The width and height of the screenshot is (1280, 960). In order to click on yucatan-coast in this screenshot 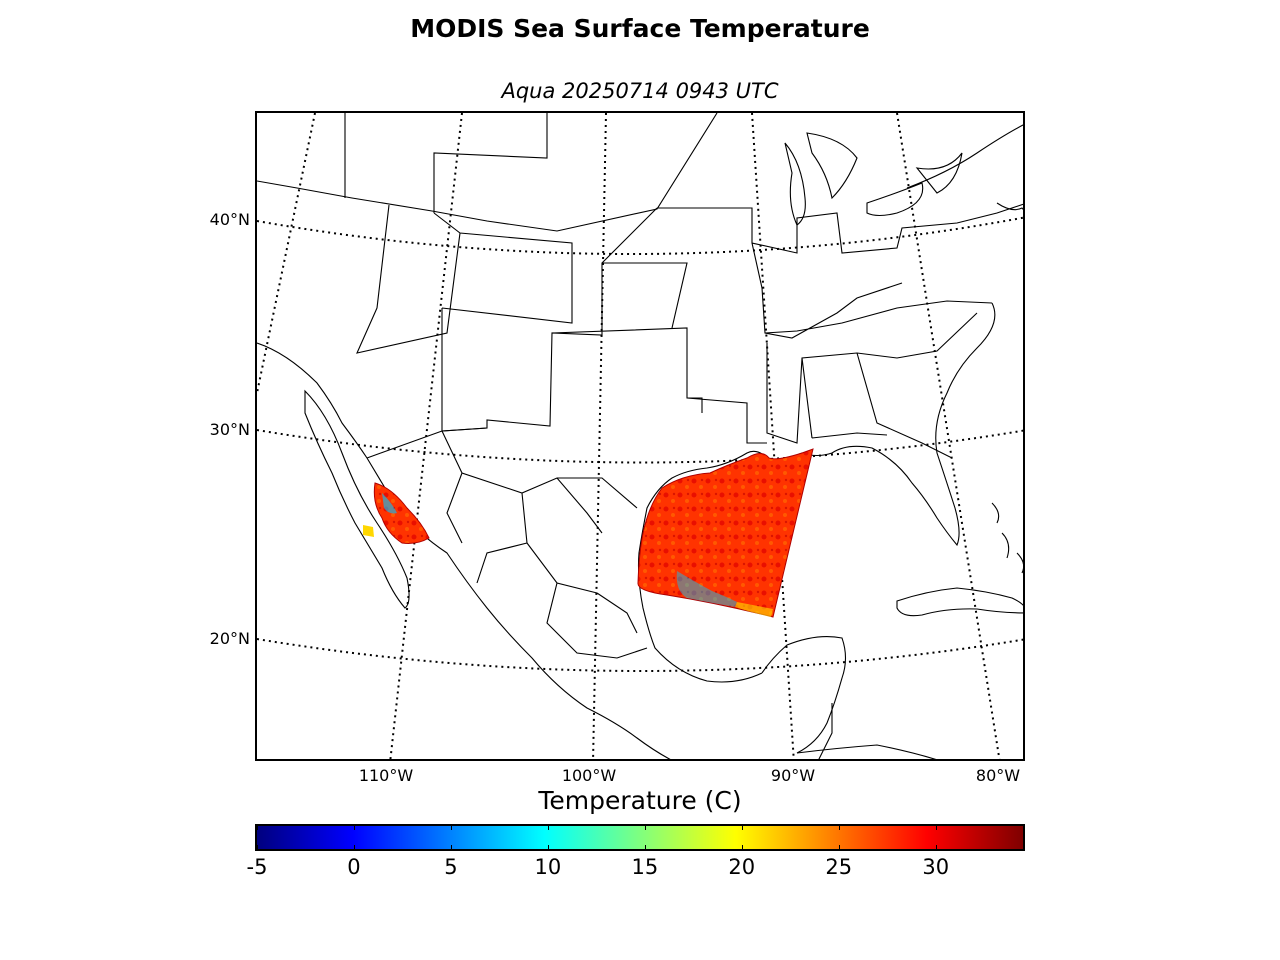, I will do `click(804, 695)`.